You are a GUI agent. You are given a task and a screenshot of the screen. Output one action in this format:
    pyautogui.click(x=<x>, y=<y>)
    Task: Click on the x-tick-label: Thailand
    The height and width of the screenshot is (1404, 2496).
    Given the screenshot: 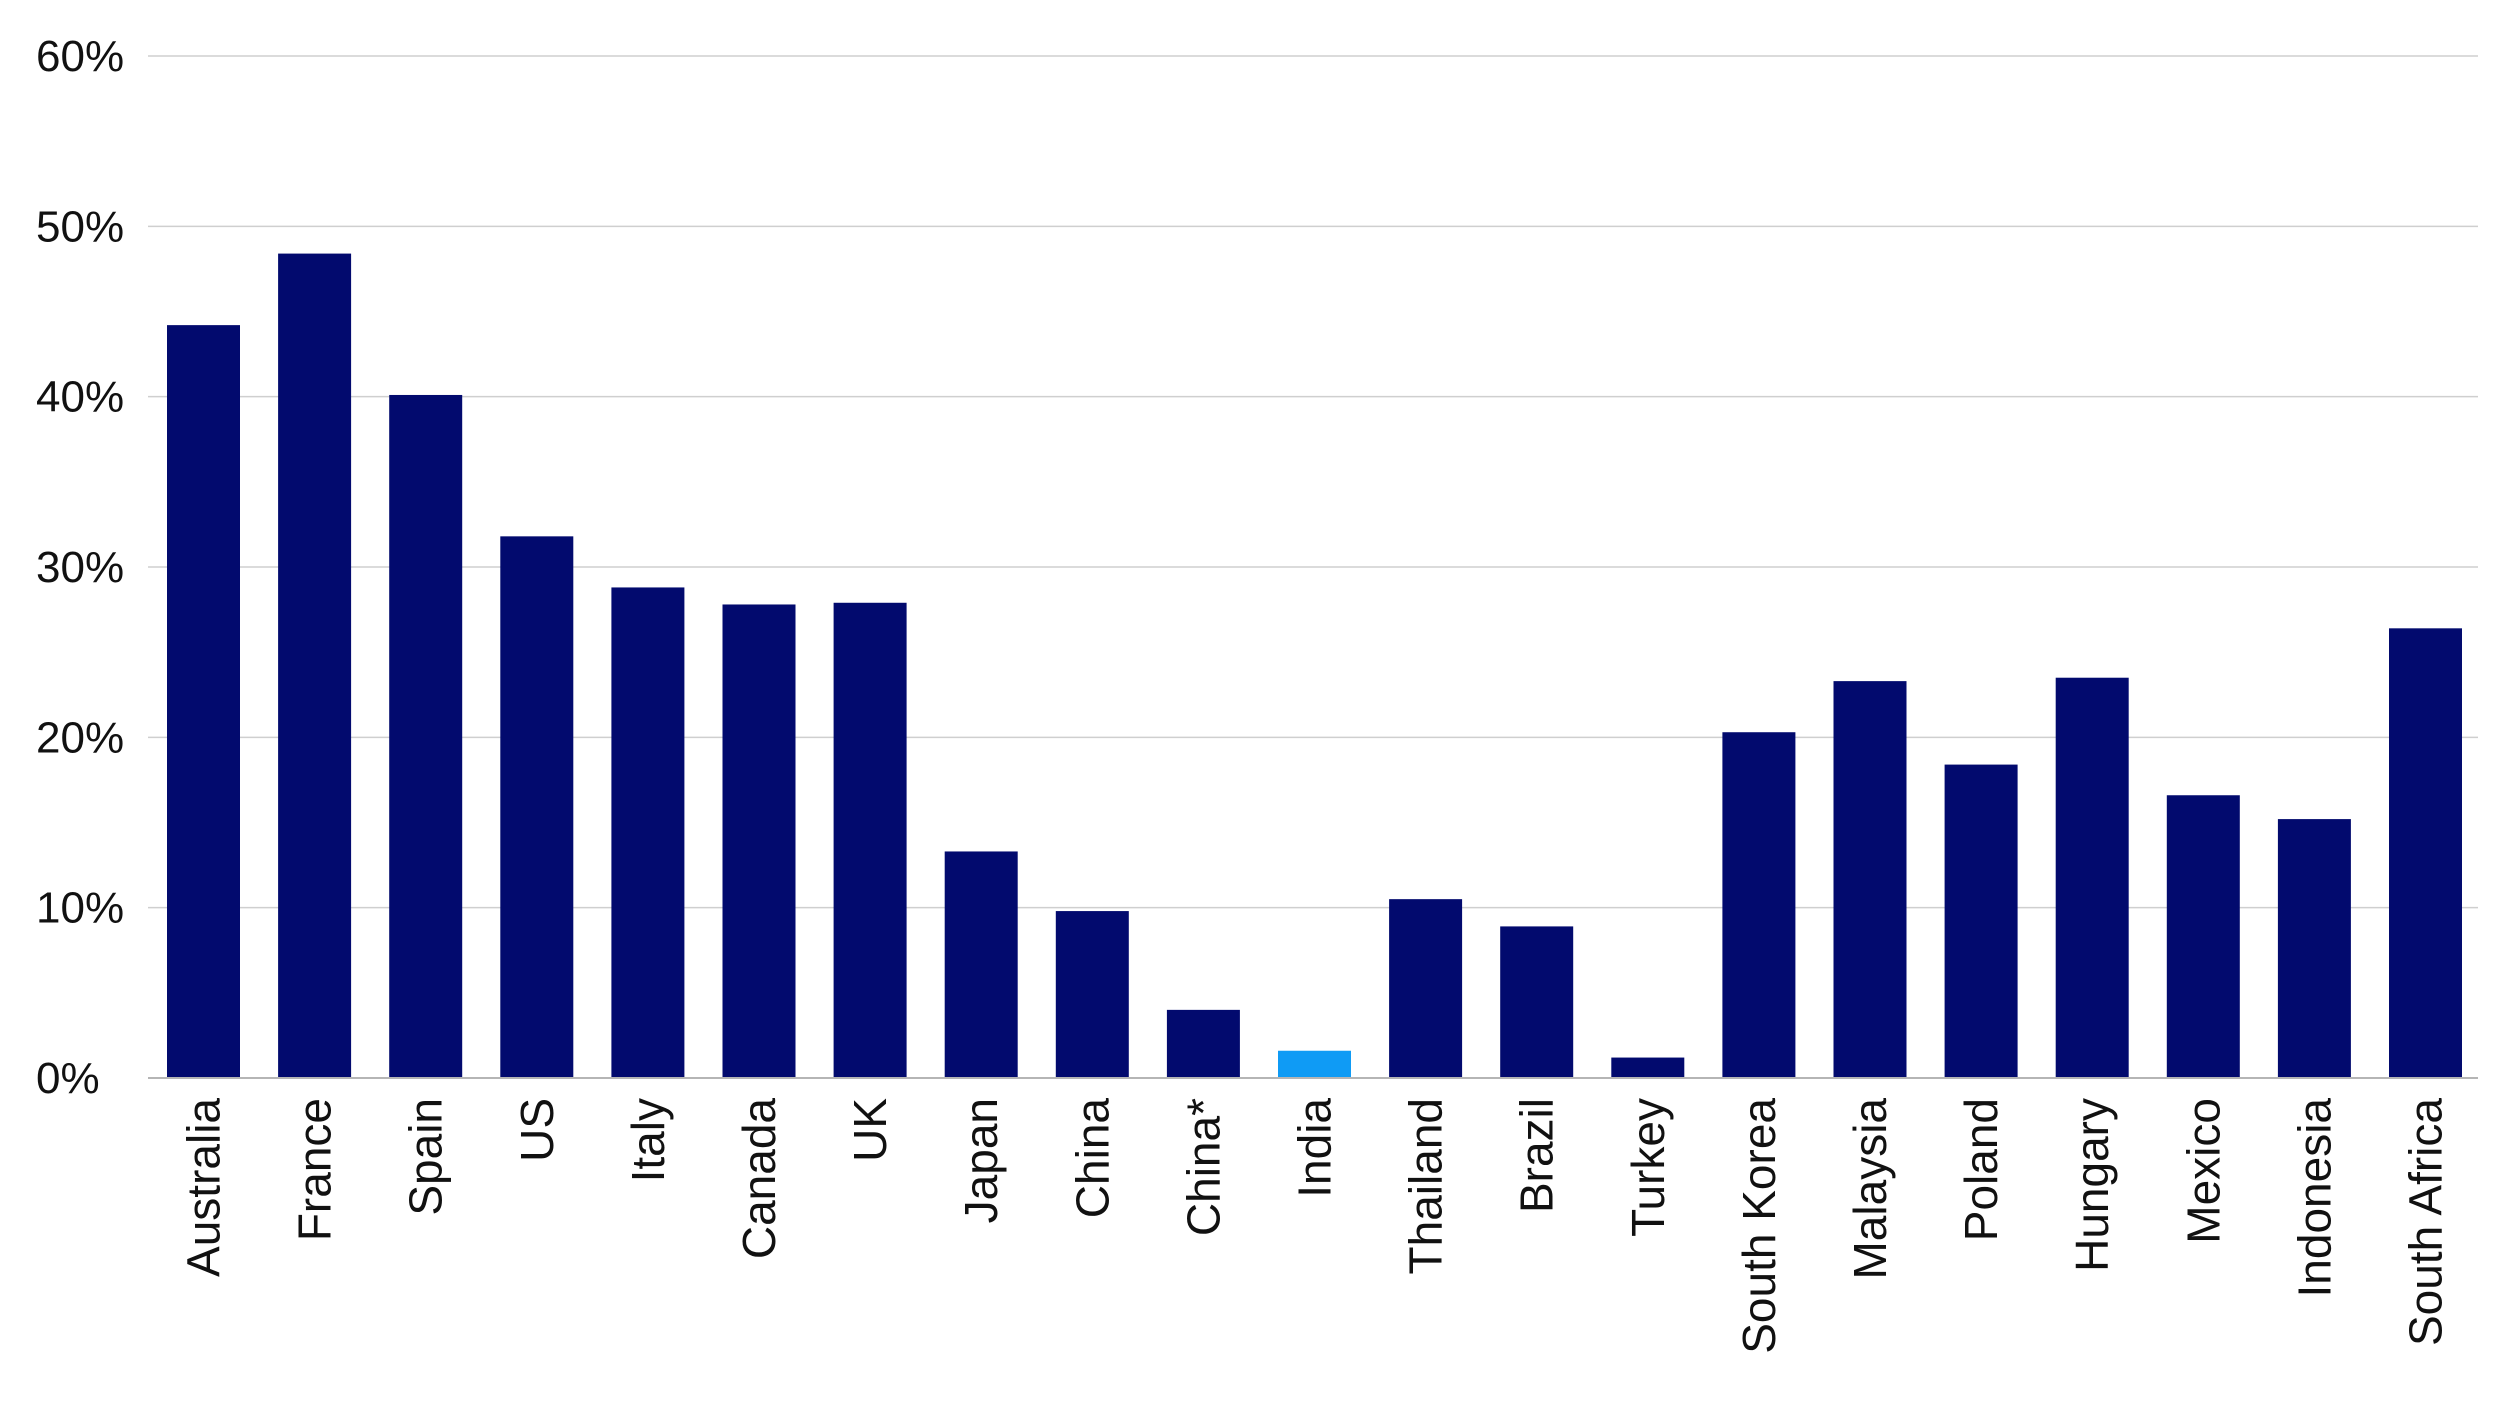 What is the action you would take?
    pyautogui.click(x=1426, y=1186)
    